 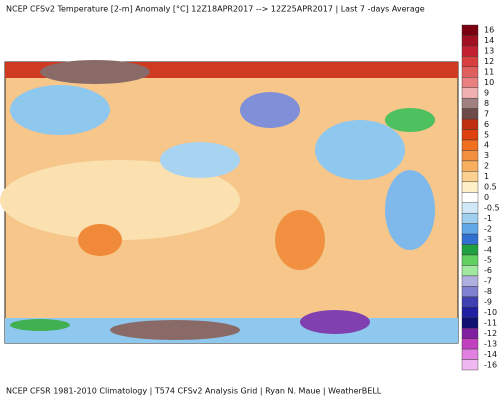 What do you see at coordinates (488, 249) in the screenshot?
I see `colorbar-label: -4` at bounding box center [488, 249].